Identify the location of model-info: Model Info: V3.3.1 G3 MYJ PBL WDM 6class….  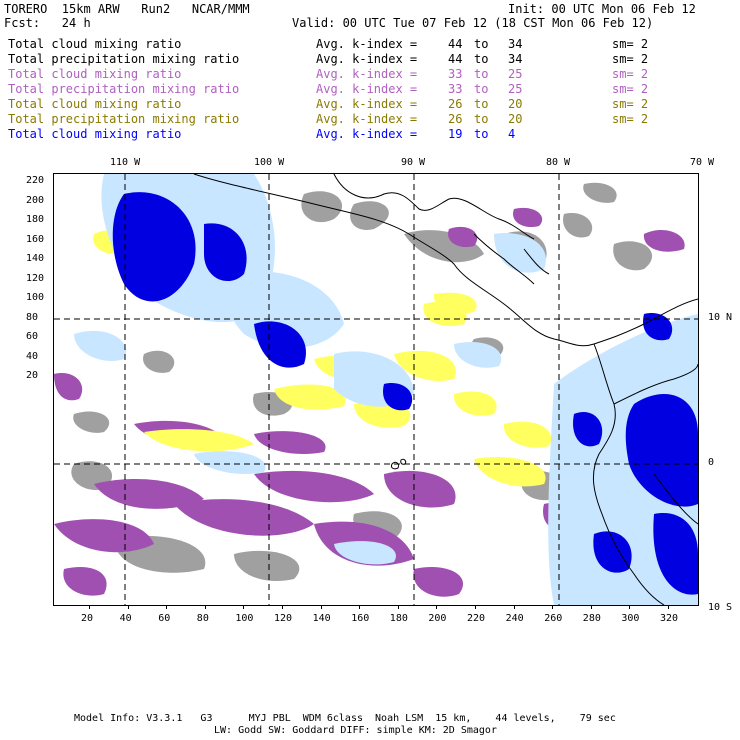
(345, 718).